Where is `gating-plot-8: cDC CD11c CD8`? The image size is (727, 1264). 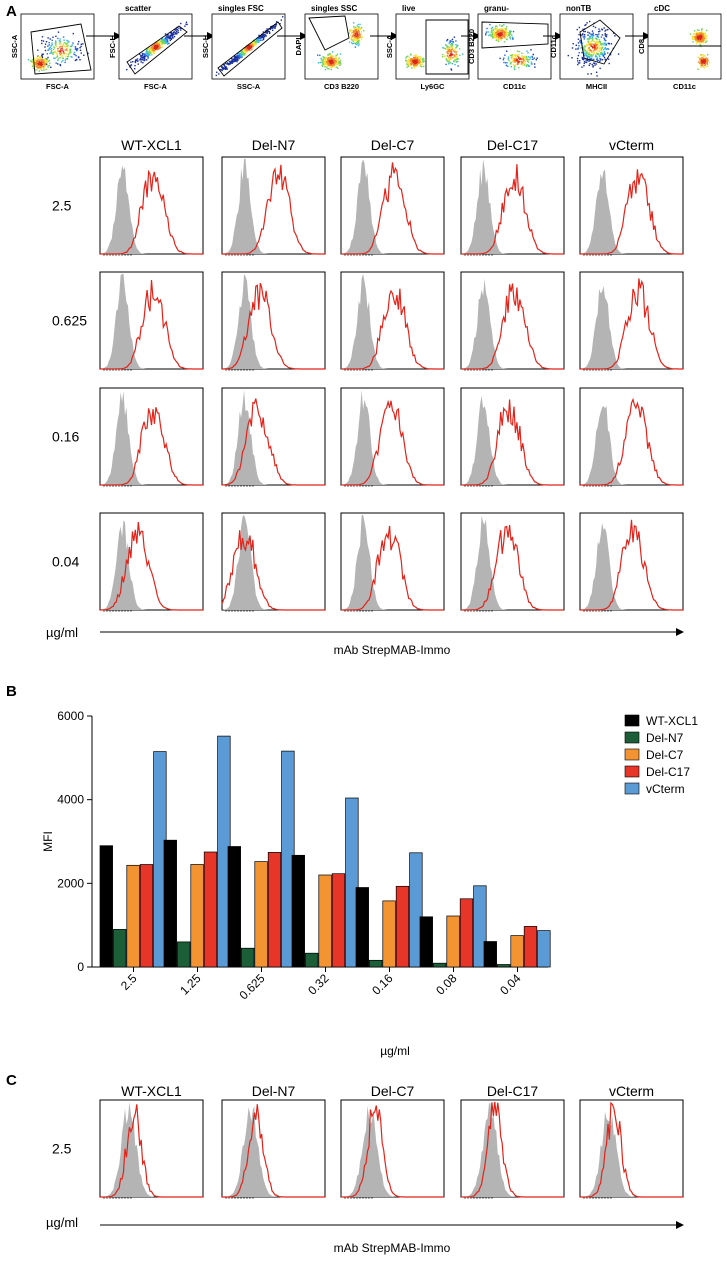 gating-plot-8: cDC CD11c CD8 is located at coordinates (679, 47).